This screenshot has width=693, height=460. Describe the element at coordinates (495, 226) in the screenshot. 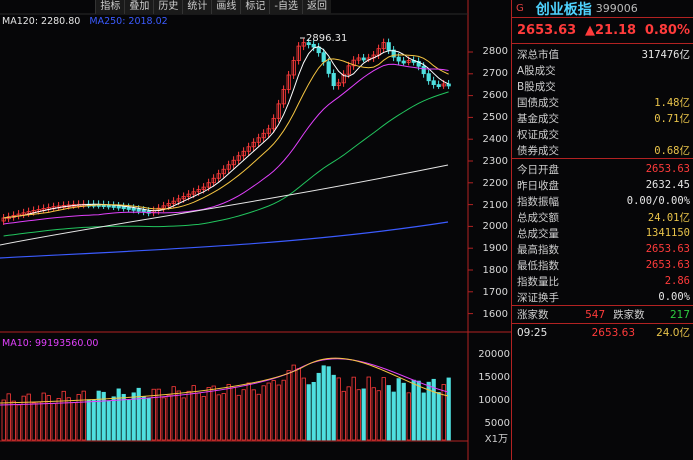

I see `y-tick-2000: 2000` at that location.